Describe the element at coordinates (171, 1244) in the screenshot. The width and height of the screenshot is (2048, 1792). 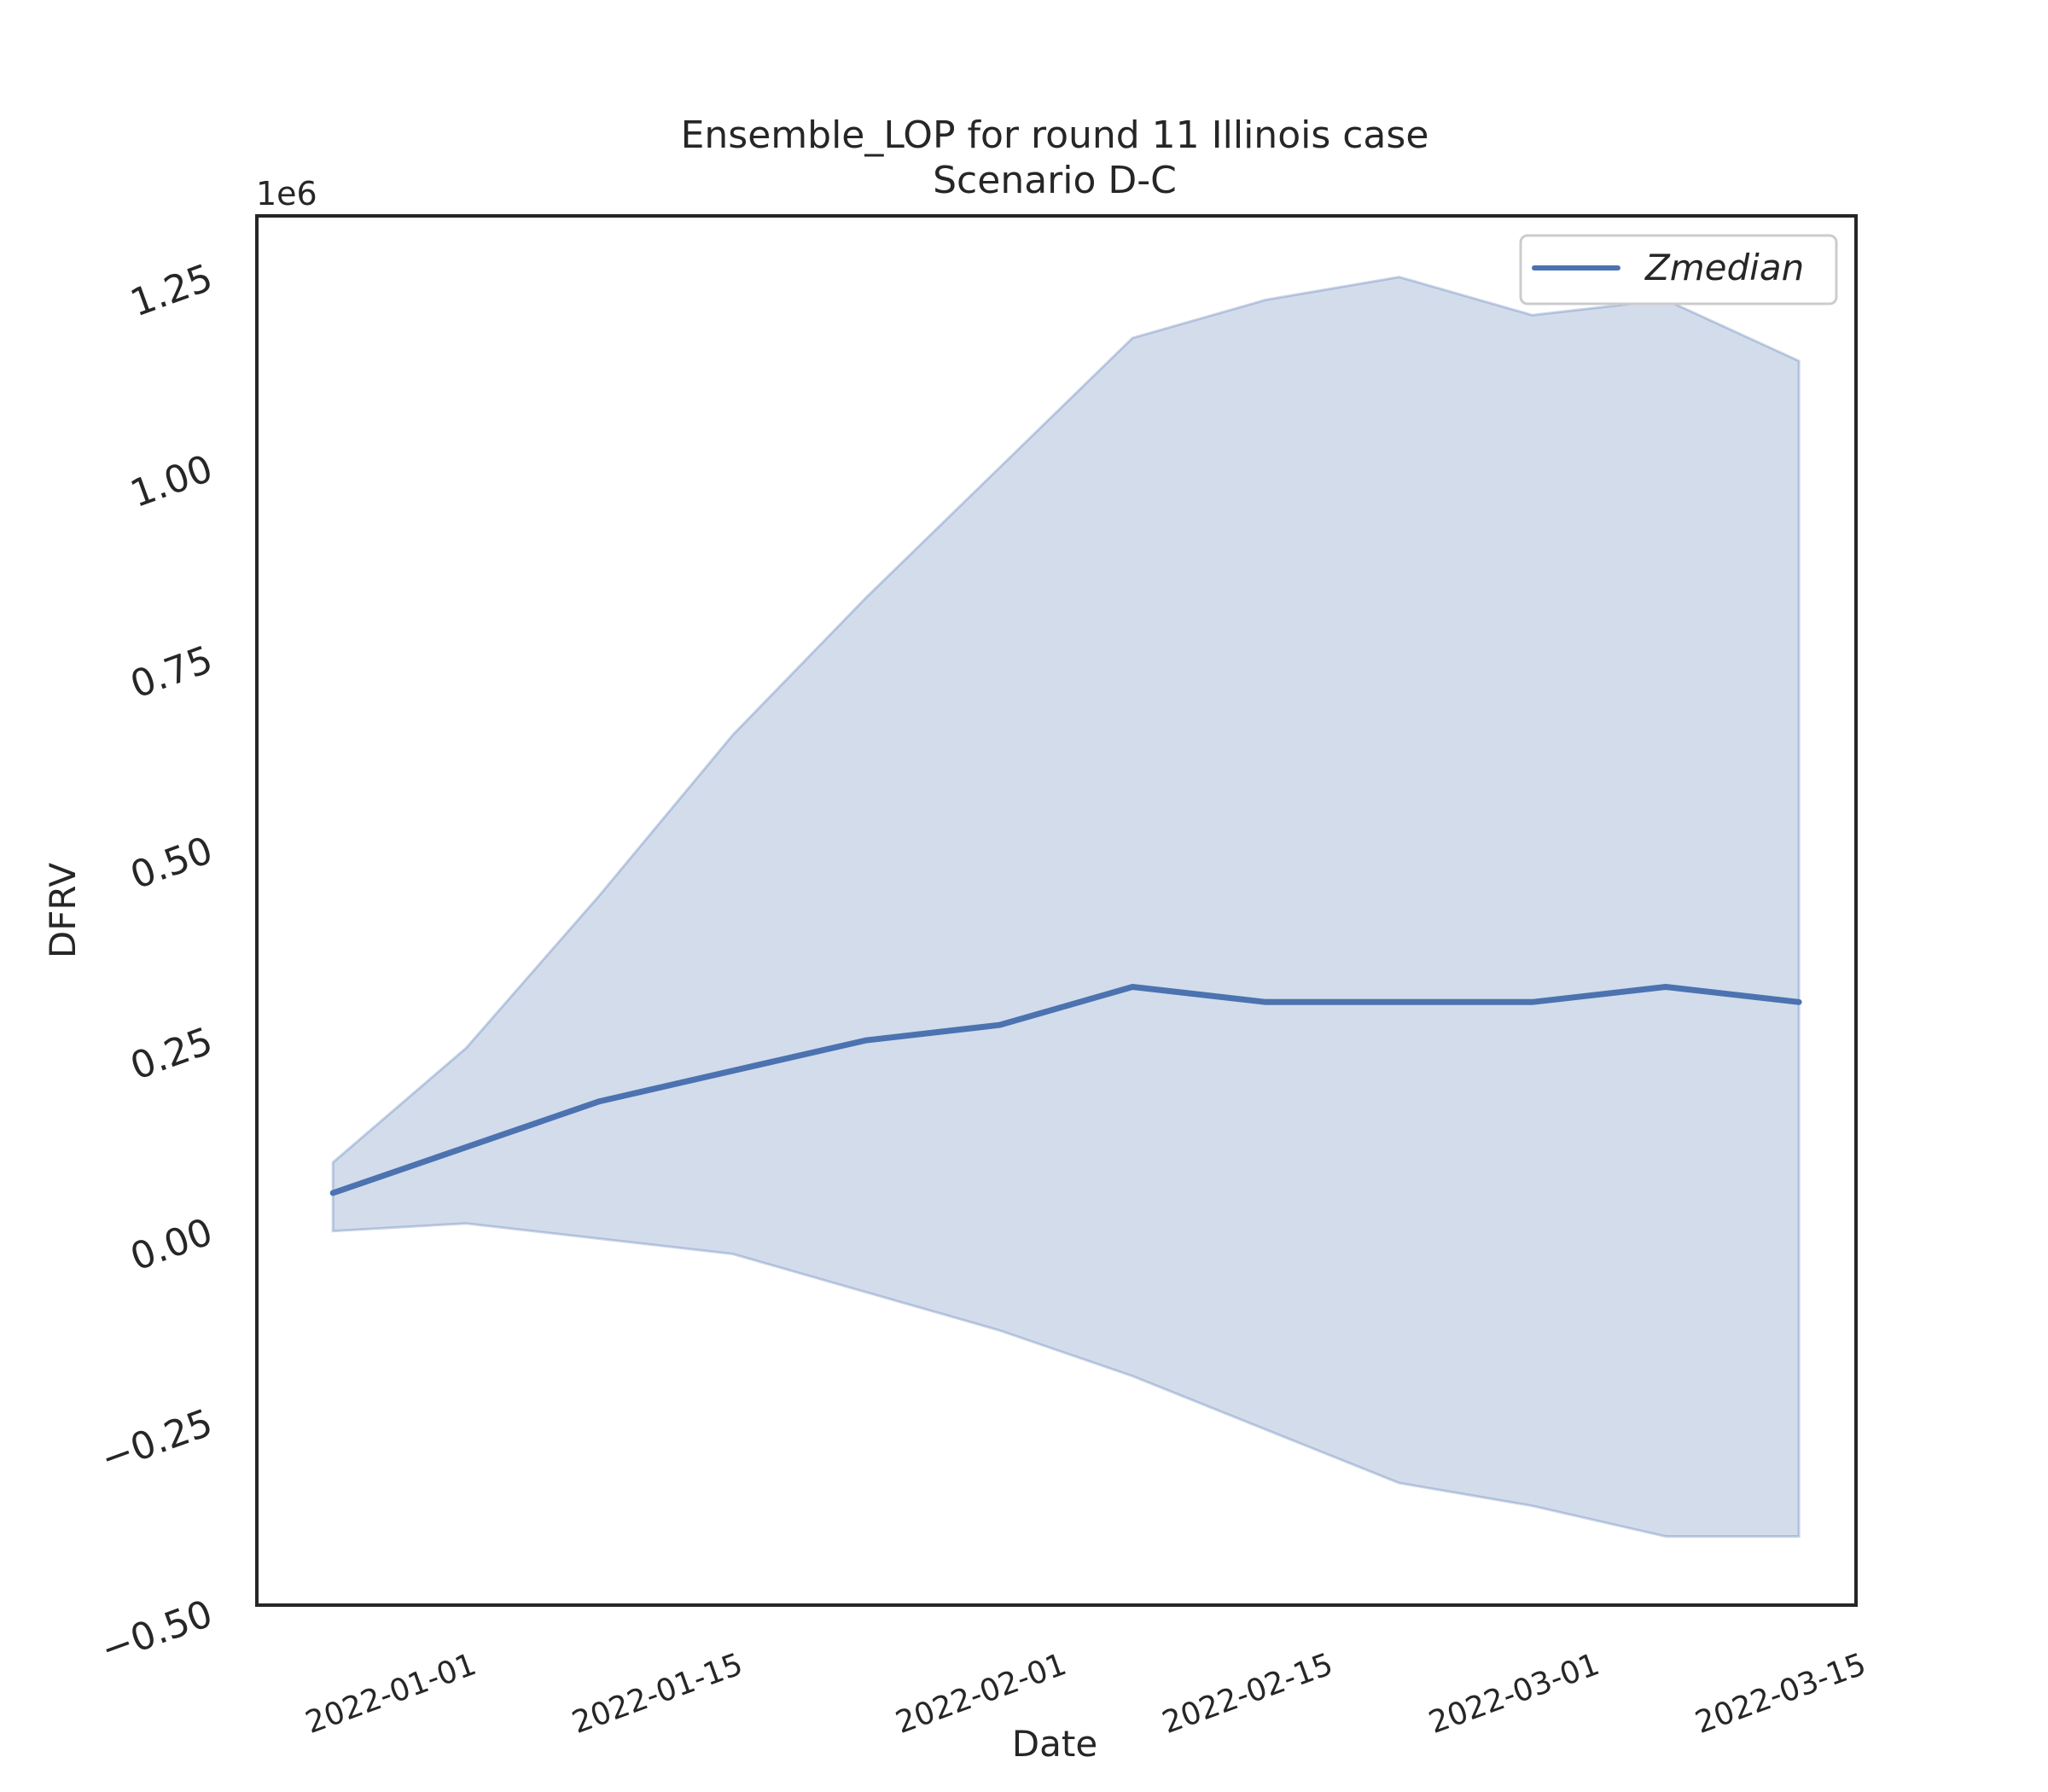
I see `y-tick-label: 0.00` at that location.